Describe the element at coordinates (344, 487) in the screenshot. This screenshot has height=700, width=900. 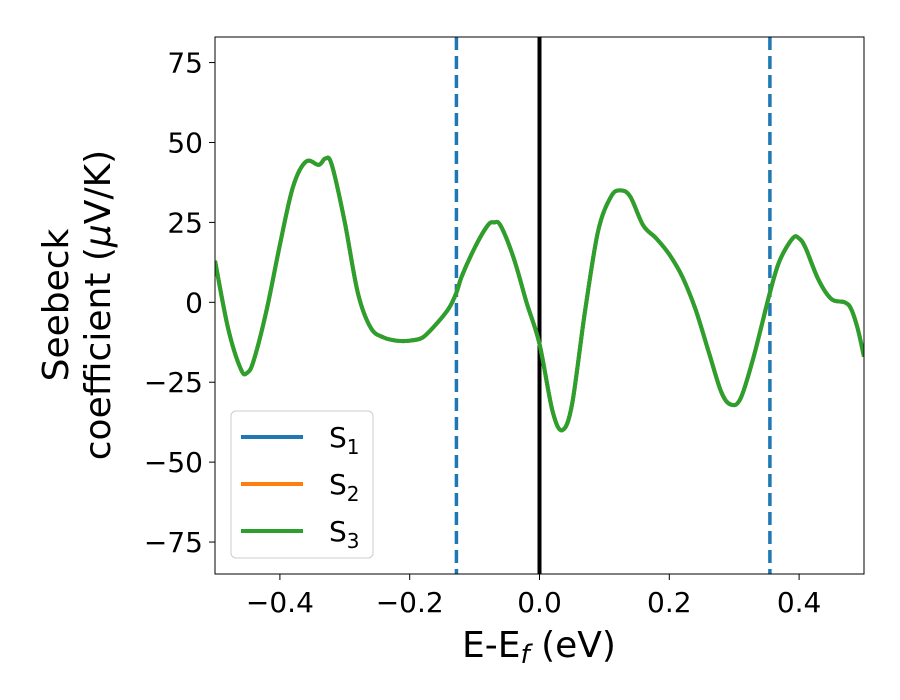
I see `legend-label-s2: S2` at that location.